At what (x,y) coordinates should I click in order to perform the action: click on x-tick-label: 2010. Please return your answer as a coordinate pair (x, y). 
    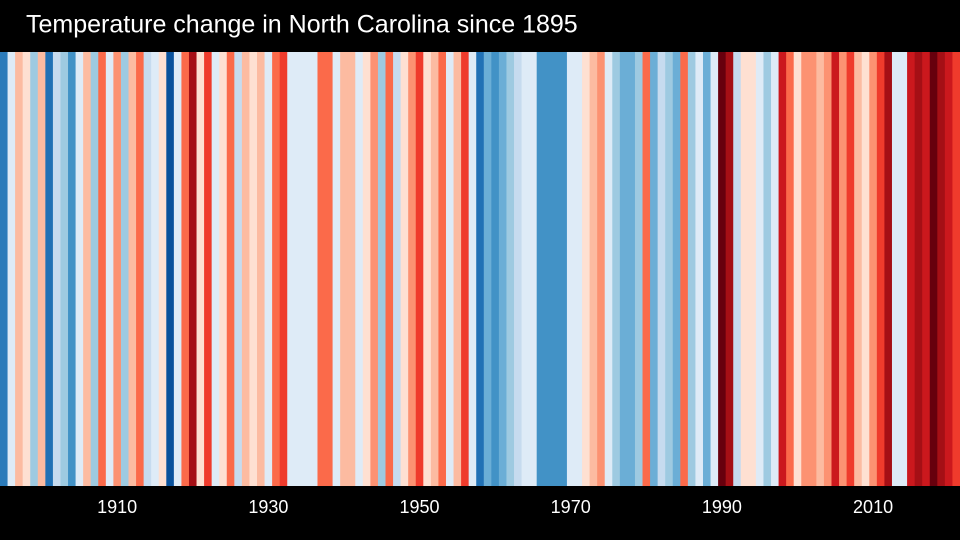
    Looking at the image, I should click on (873, 507).